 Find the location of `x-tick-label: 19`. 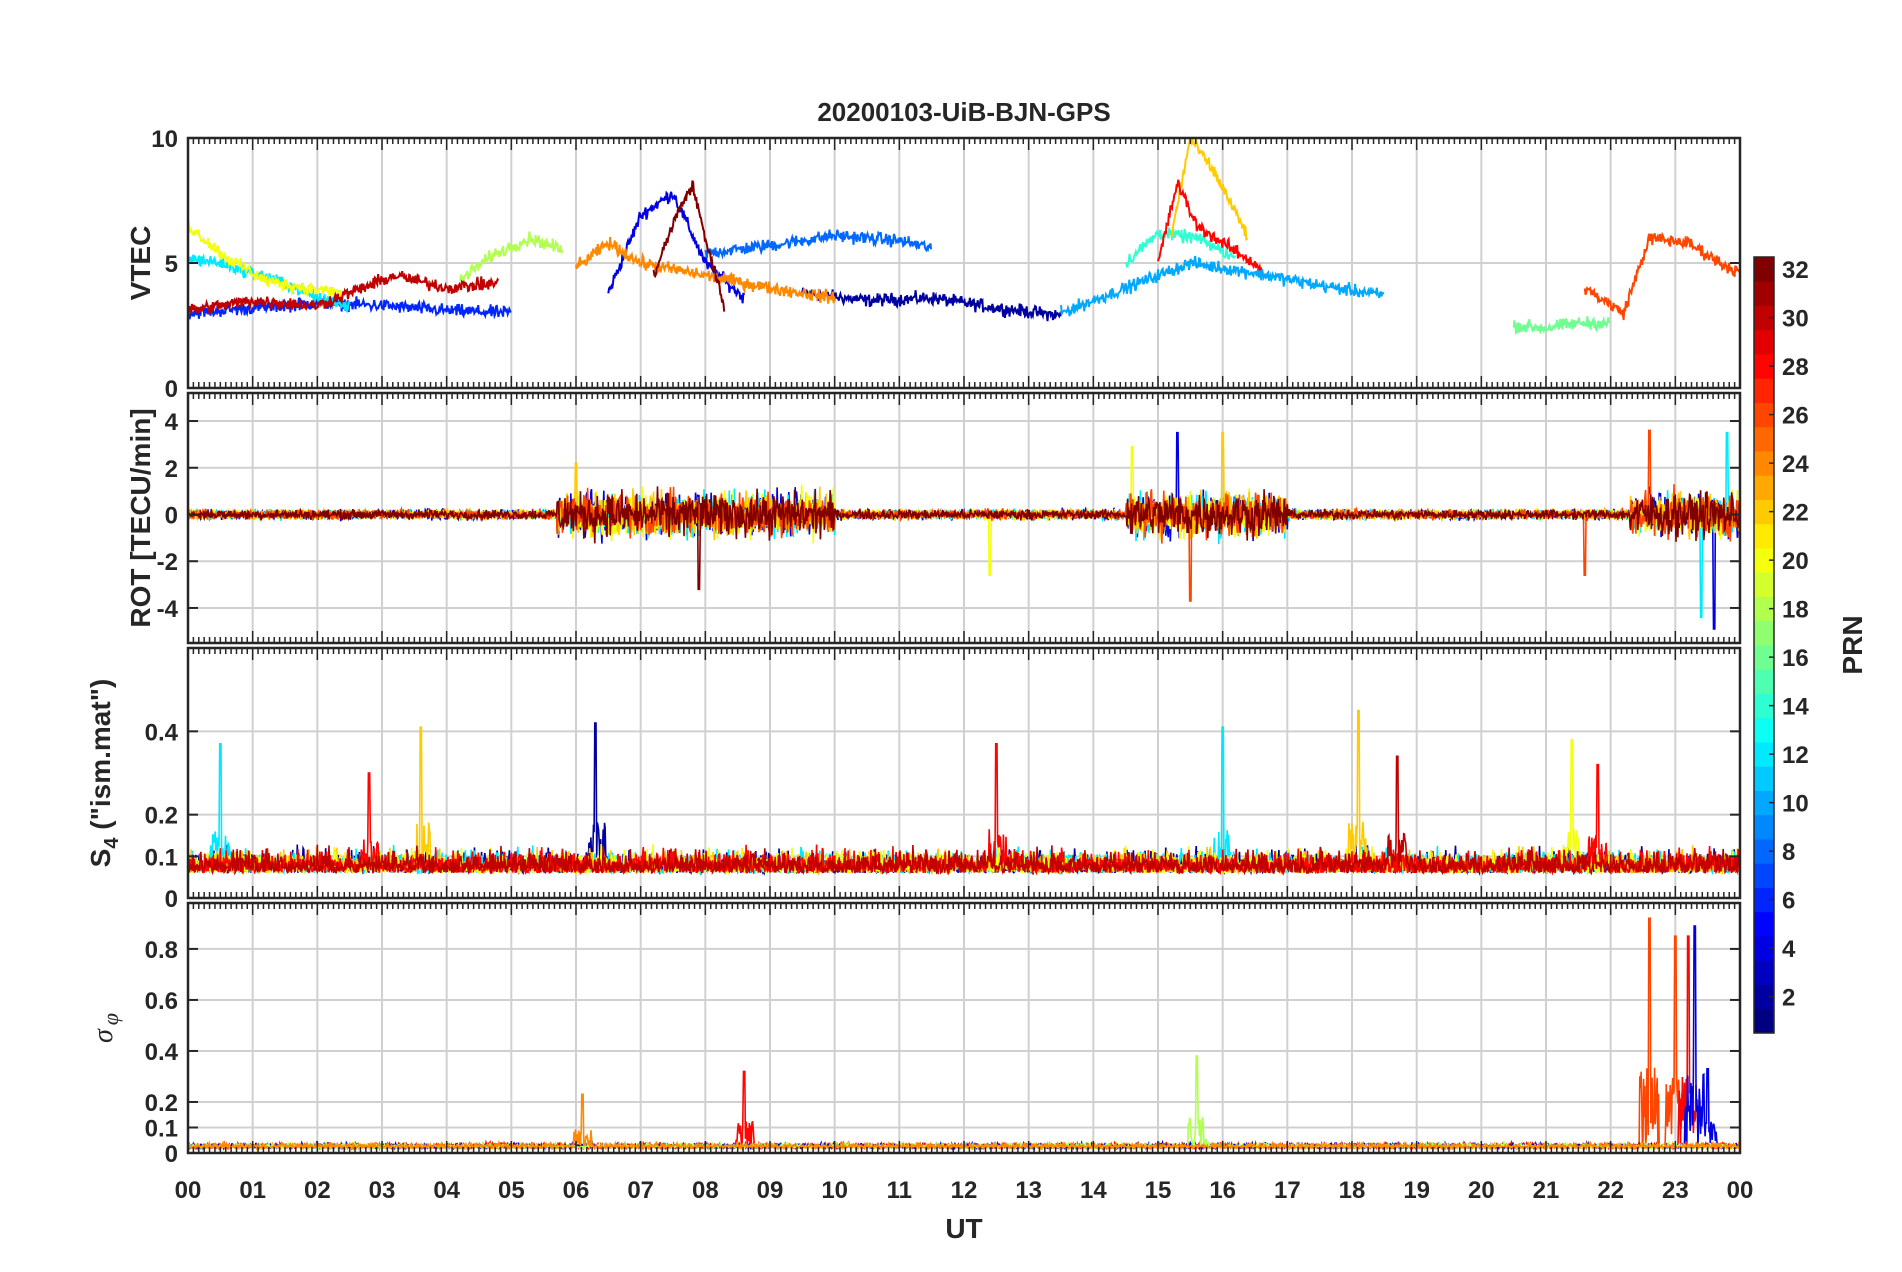

x-tick-label: 19 is located at coordinates (1416, 1190).